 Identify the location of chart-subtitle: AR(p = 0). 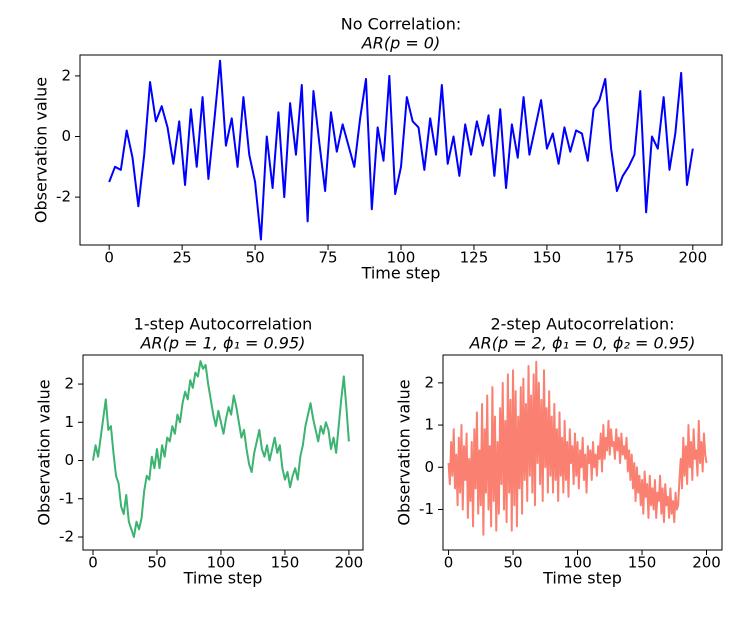
(400, 43).